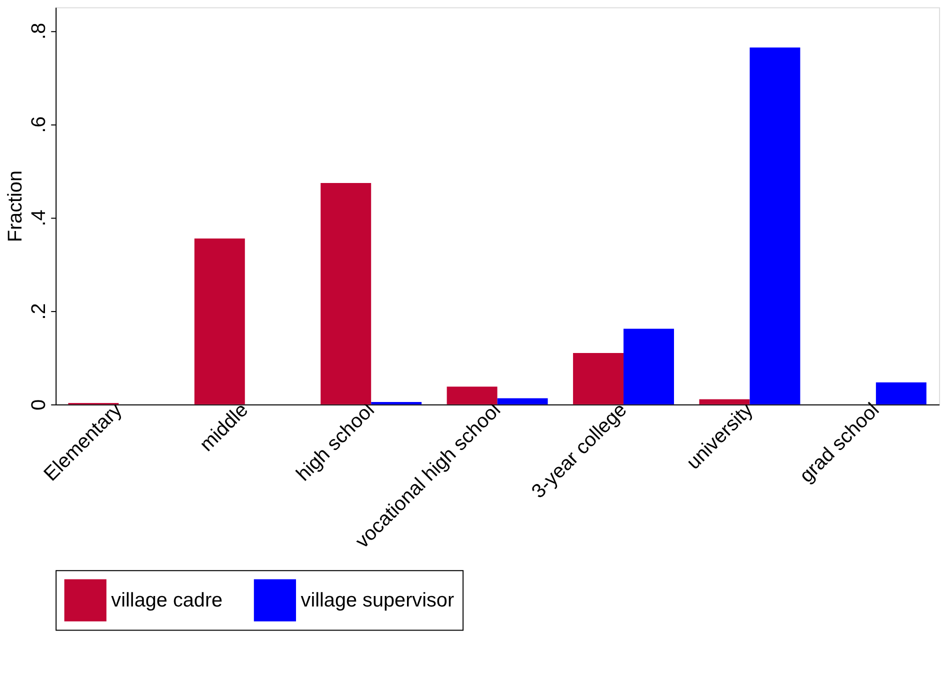 The height and width of the screenshot is (675, 944). What do you see at coordinates (39, 404) in the screenshot?
I see `y-tick-label: 0` at bounding box center [39, 404].